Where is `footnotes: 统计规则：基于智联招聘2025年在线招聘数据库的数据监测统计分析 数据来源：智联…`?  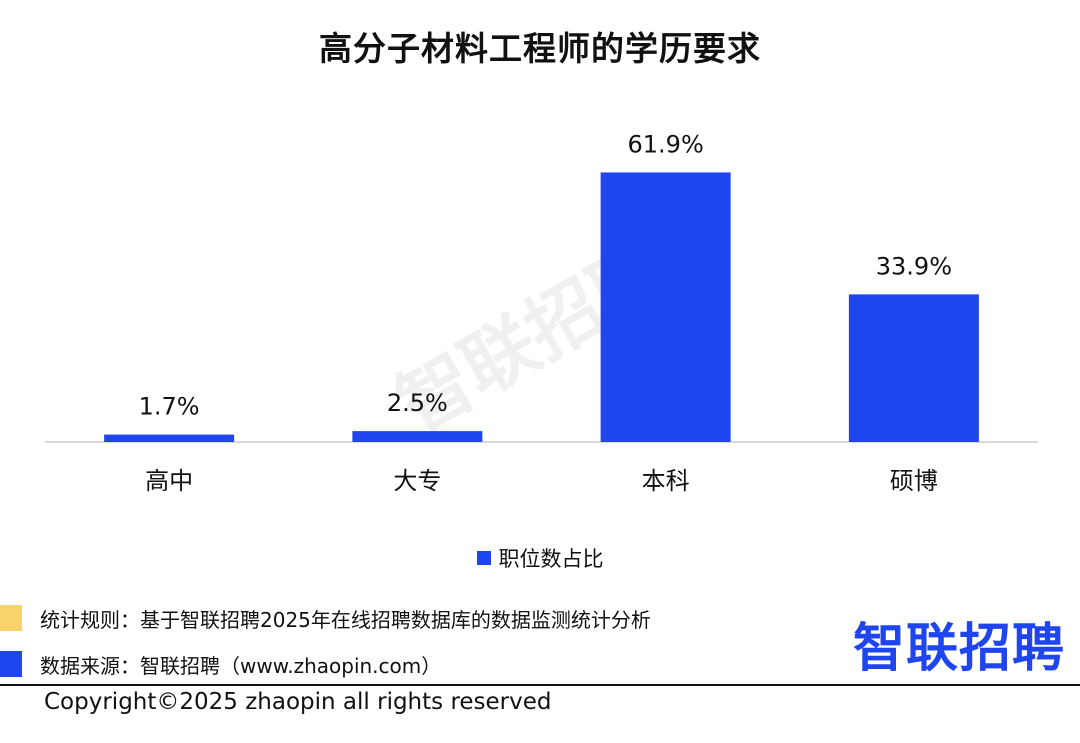 footnotes: 统计规则：基于智联招聘2025年在线招聘数据库的数据监测统计分析 数据来源：智联… is located at coordinates (410, 641).